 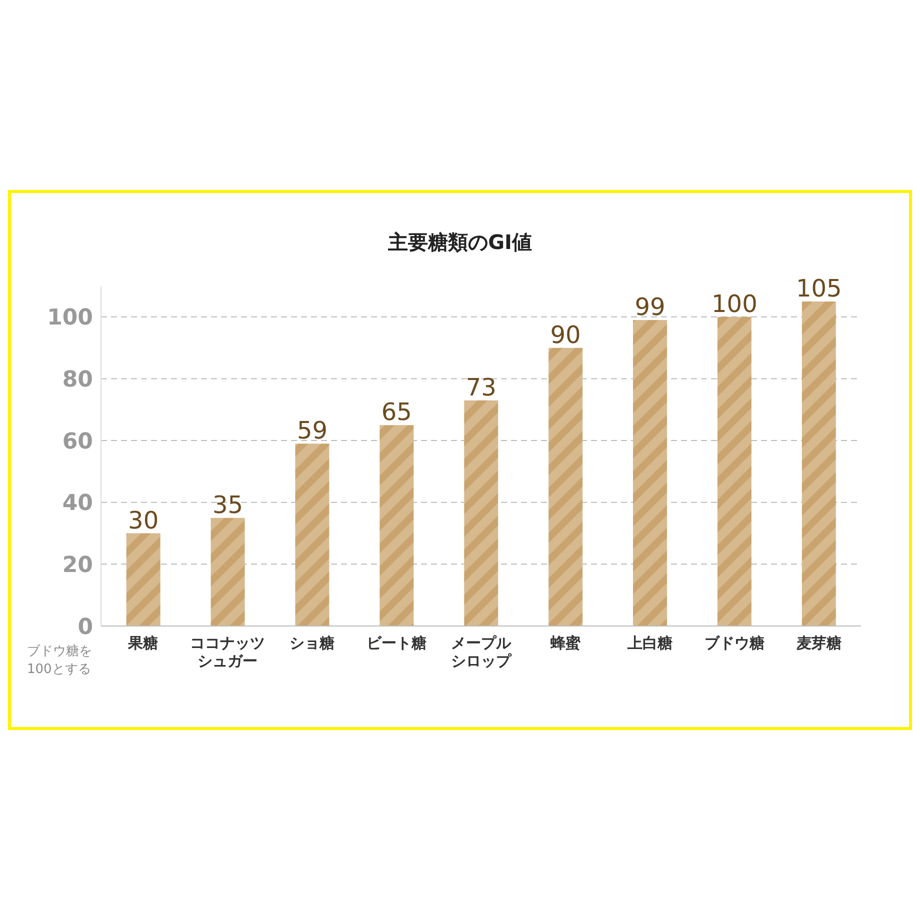 What do you see at coordinates (60, 661) in the screenshot?
I see `text: ブドウ糖を100とする` at bounding box center [60, 661].